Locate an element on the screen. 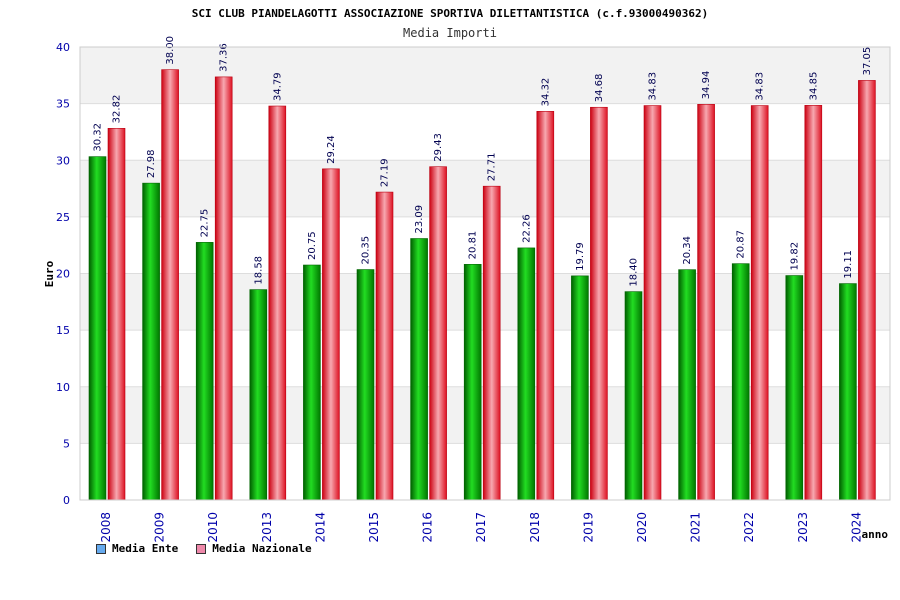 This screenshot has height=600, width=900. legend-swatch-ente is located at coordinates (101, 548).